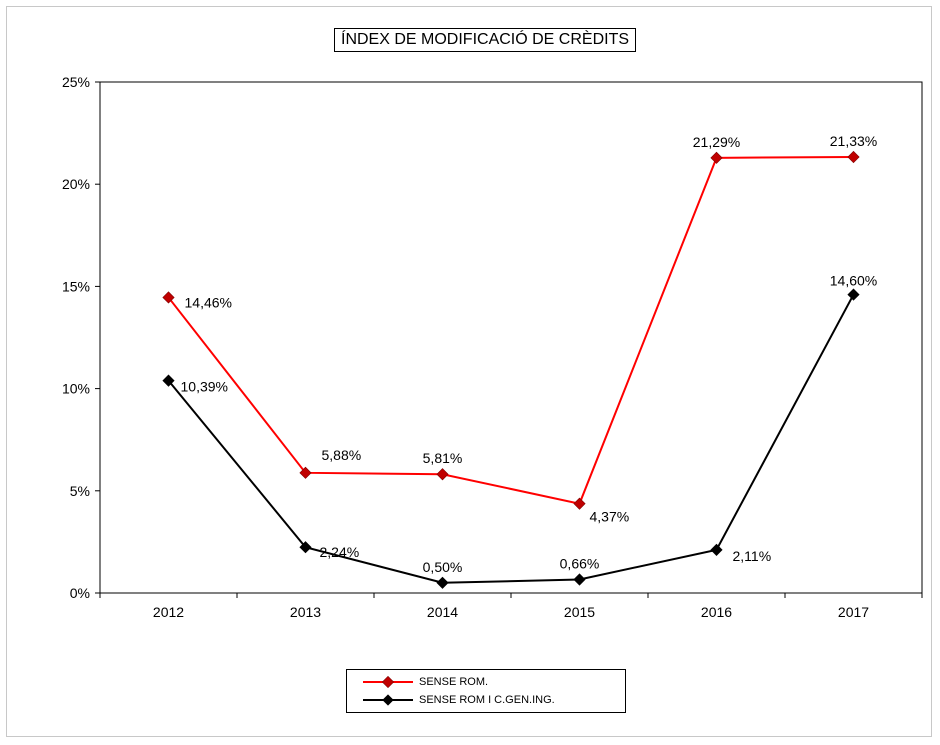 This screenshot has width=940, height=745. What do you see at coordinates (579, 612) in the screenshot?
I see `x-tick-label: 2015` at bounding box center [579, 612].